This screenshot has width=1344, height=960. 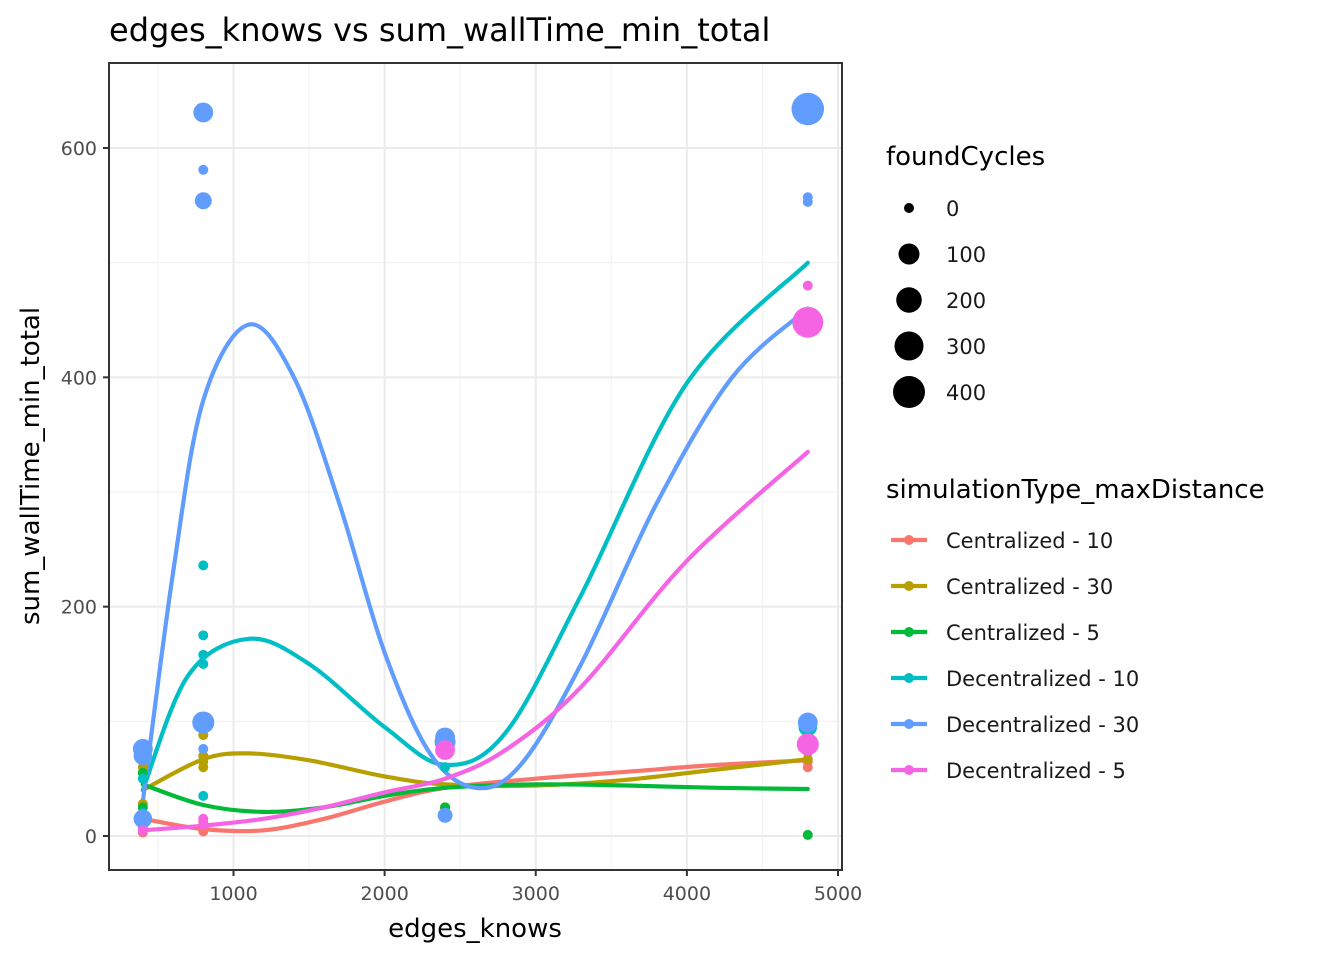 I want to click on color-legend-item-decentralized-10: Decentralized - 10, so click(x=1015, y=679).